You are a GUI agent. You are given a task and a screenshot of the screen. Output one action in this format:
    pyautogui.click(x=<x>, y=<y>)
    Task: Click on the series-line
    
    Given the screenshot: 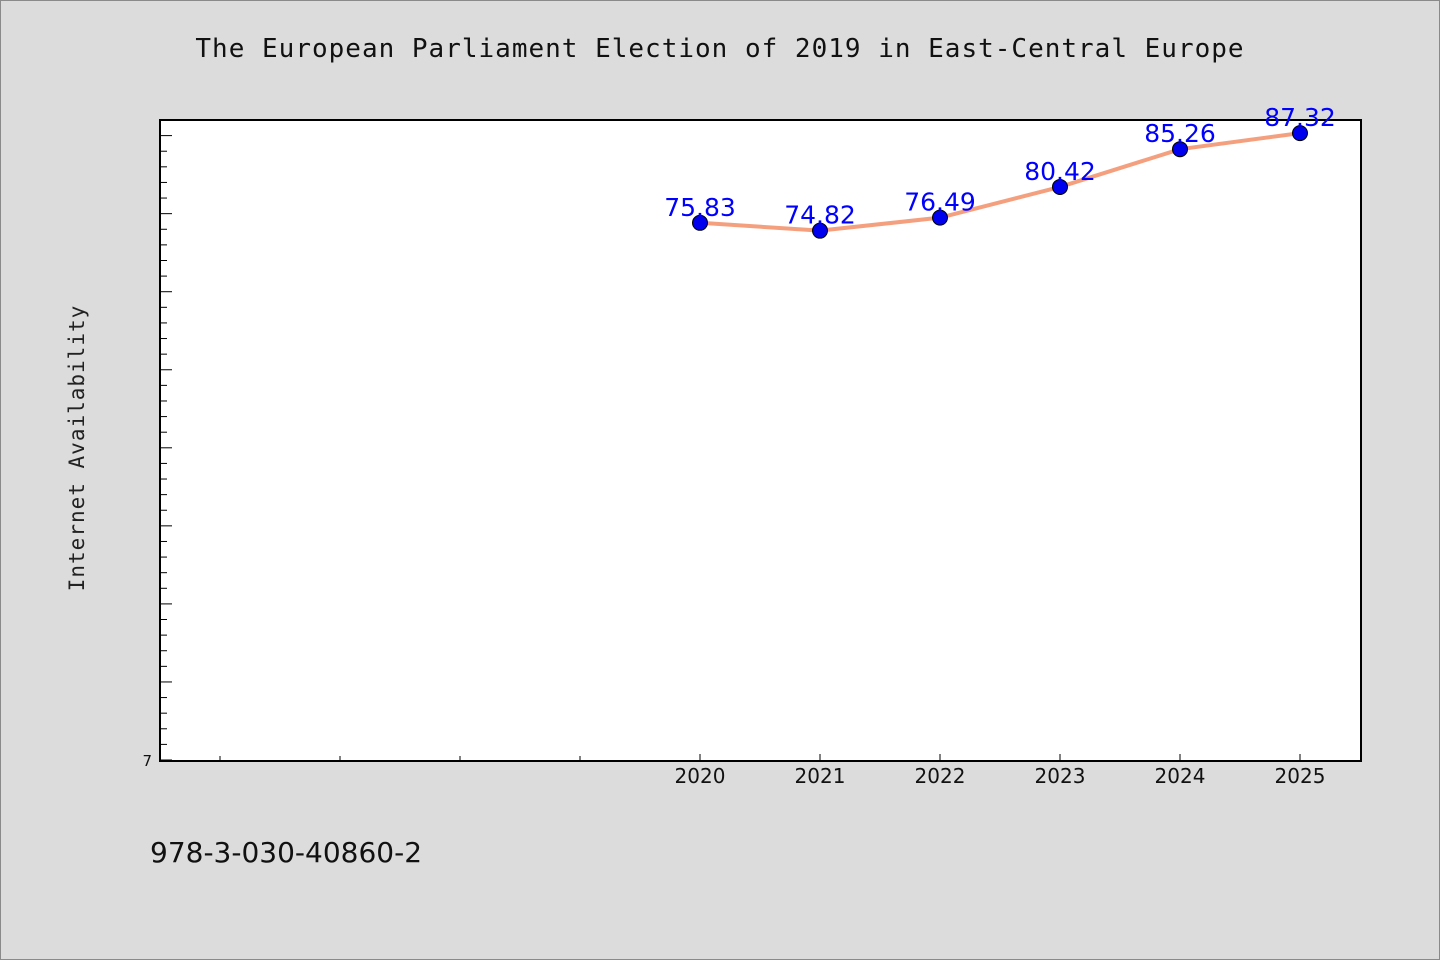 What is the action you would take?
    pyautogui.click(x=1000, y=182)
    